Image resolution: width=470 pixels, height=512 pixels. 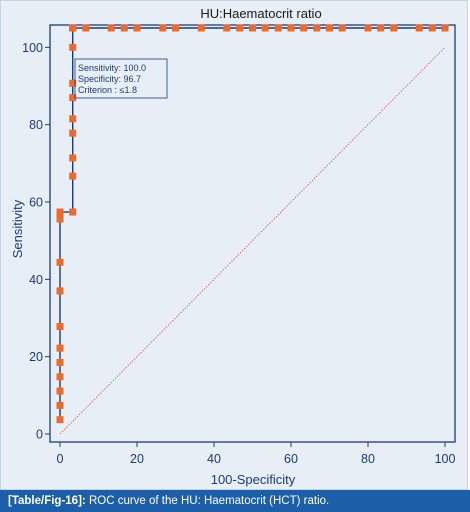 I want to click on y-tick-label: 40, so click(x=36, y=280).